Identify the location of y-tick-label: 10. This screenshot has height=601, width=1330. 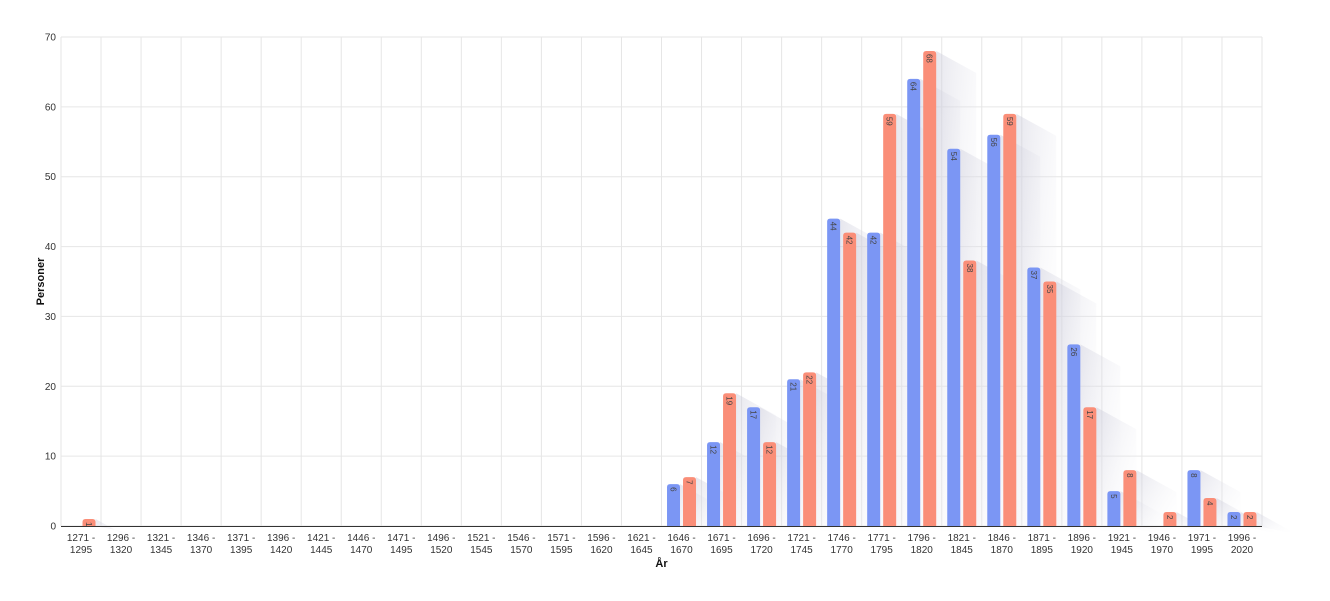
(51, 457).